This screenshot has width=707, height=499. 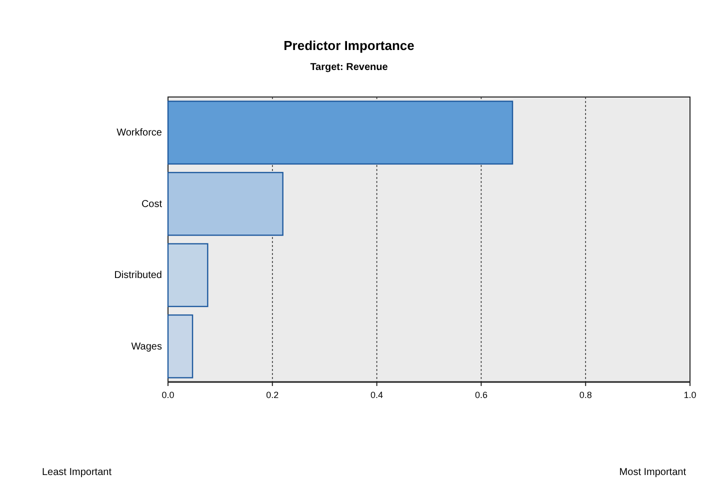 I want to click on x-tick-label: 0.6, so click(x=481, y=395).